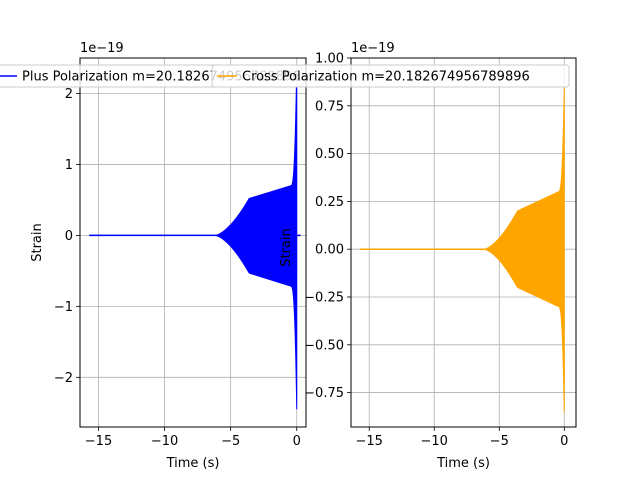  I want to click on cross-legend-box, so click(390, 76).